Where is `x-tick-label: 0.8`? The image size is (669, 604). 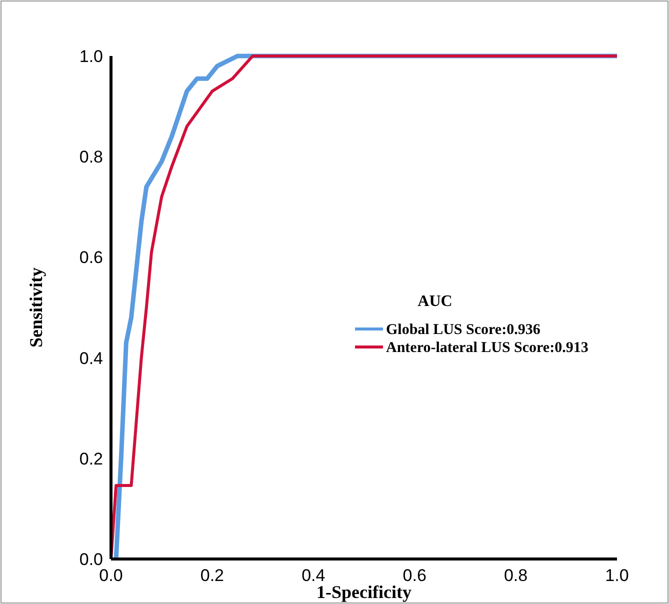 x-tick-label: 0.8 is located at coordinates (516, 575).